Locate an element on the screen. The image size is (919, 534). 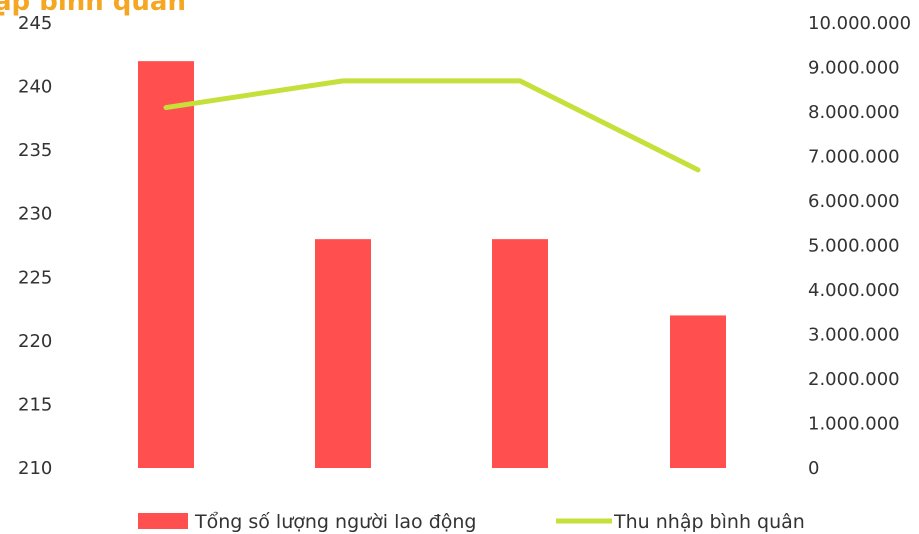
right-tick-label: 0 is located at coordinates (813, 468).